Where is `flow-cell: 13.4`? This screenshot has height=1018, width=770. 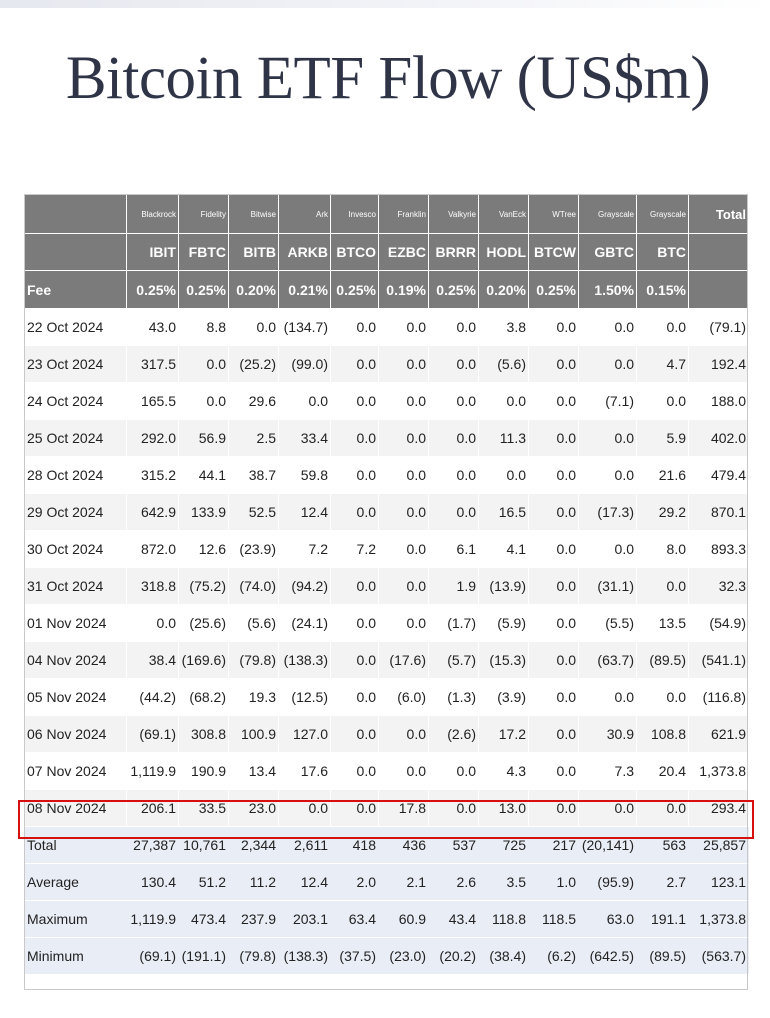 flow-cell: 13.4 is located at coordinates (253, 771).